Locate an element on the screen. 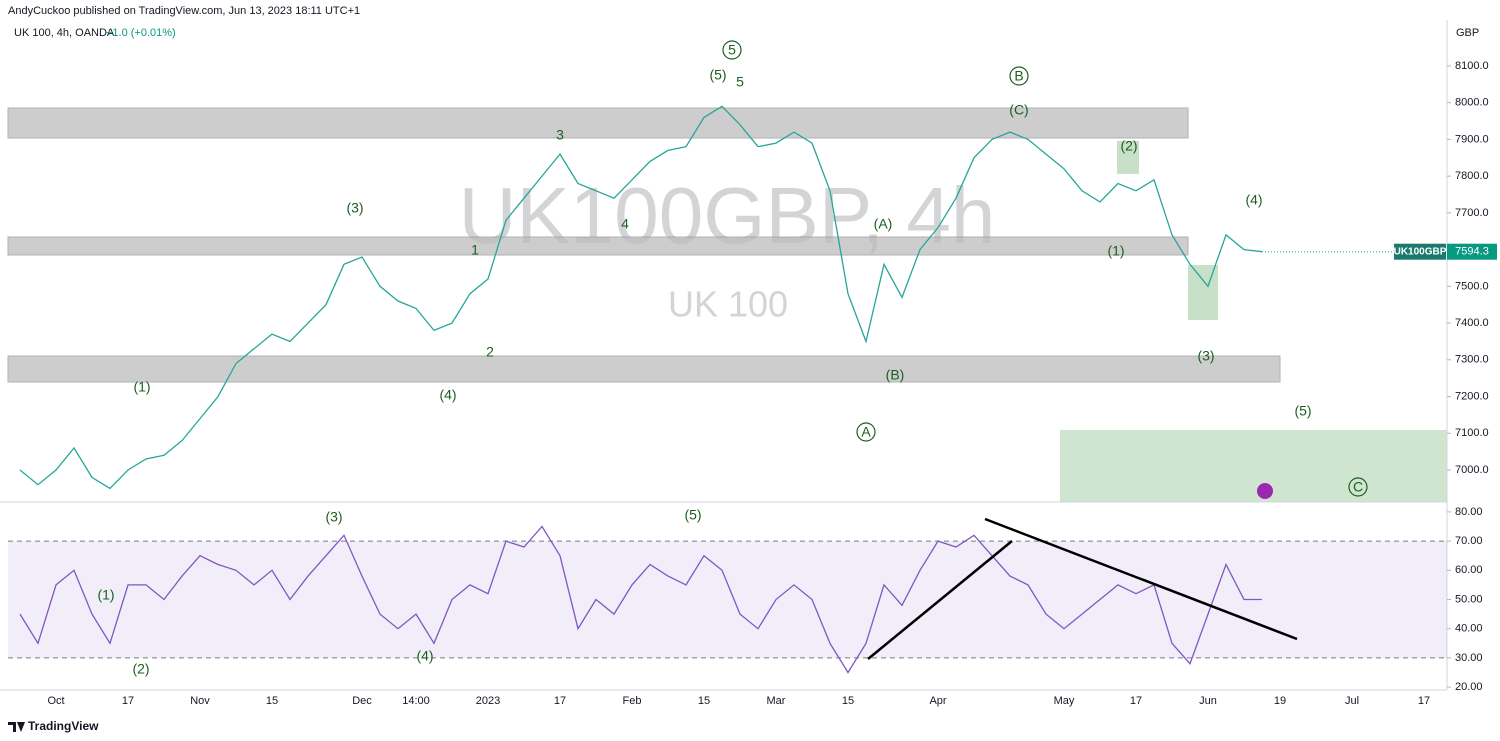  event-icon is located at coordinates (1265, 491).